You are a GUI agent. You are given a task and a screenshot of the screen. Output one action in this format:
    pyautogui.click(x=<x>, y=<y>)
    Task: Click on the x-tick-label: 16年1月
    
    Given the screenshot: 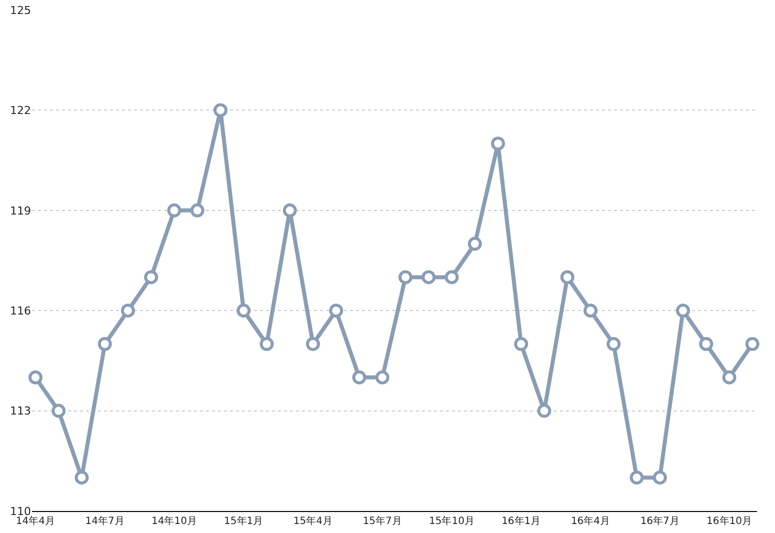 What is the action you would take?
    pyautogui.click(x=521, y=521)
    